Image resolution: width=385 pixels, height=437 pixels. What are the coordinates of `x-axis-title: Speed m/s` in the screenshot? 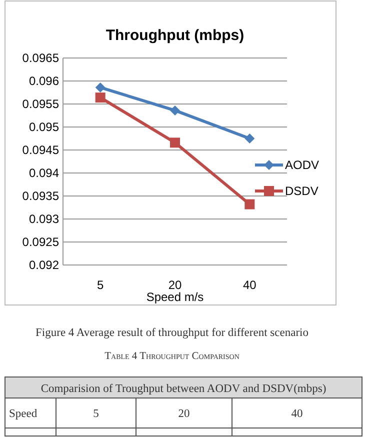 It's located at (175, 297).